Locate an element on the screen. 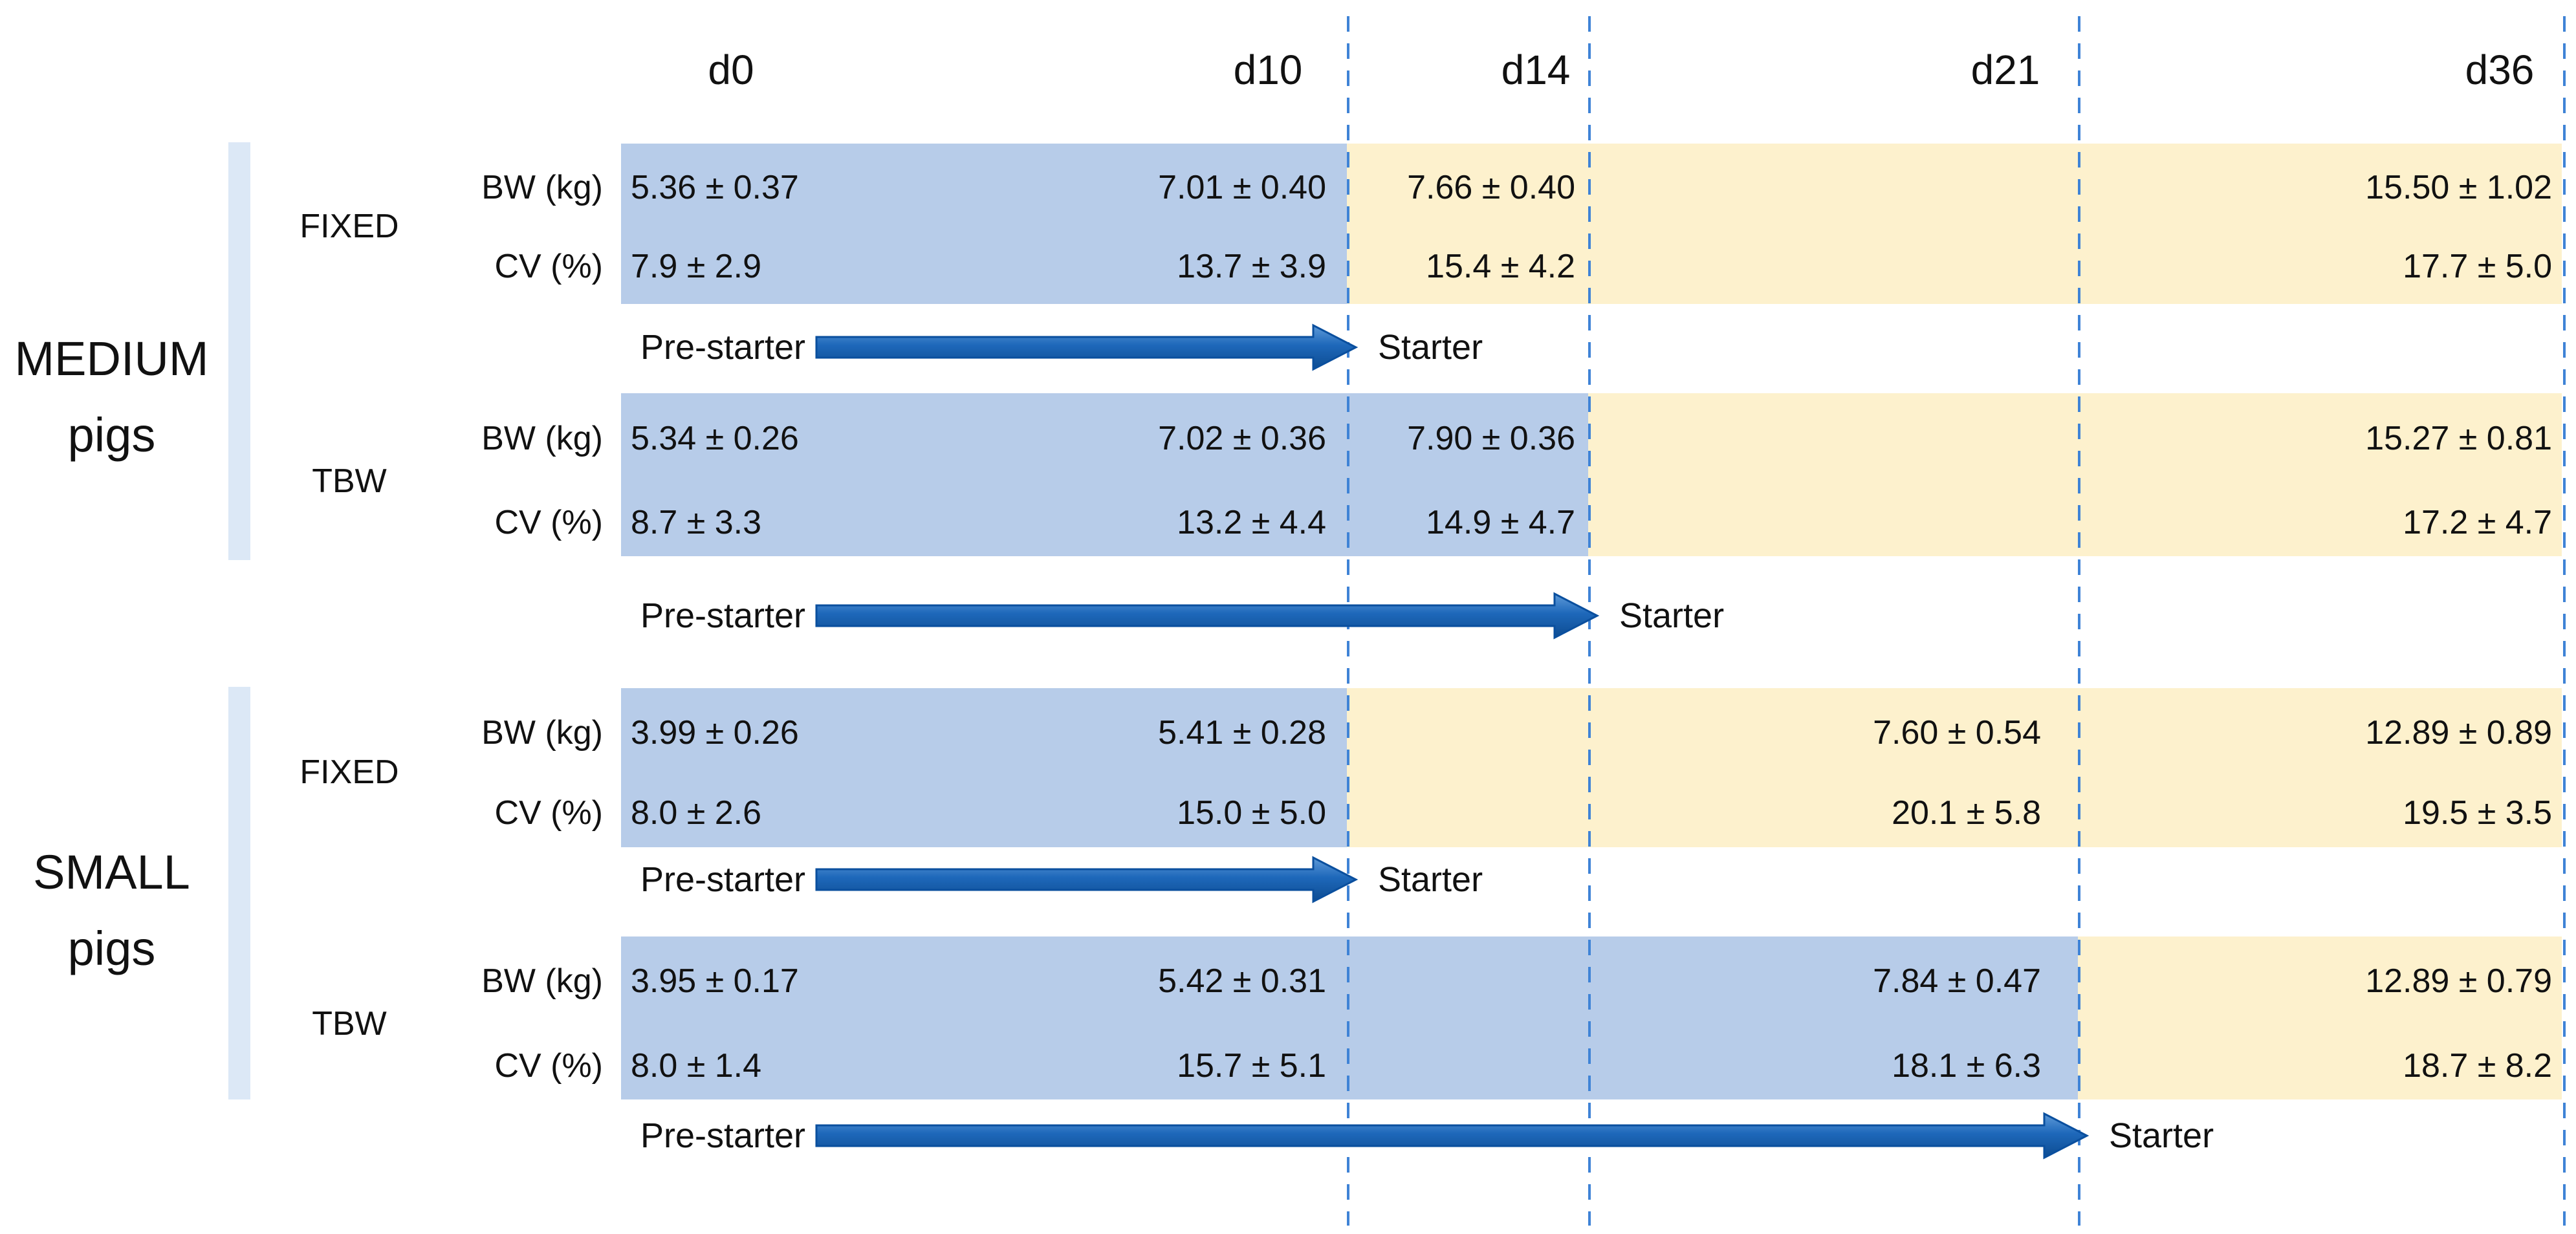 The image size is (2576, 1234). day-label-d36: d36 is located at coordinates (2500, 70).